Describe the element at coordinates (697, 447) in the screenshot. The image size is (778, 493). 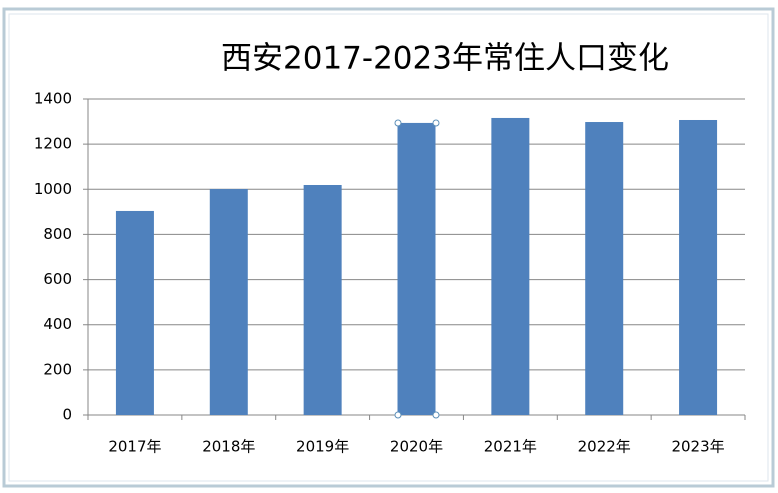
I see `x-tick-label: 2023年` at that location.